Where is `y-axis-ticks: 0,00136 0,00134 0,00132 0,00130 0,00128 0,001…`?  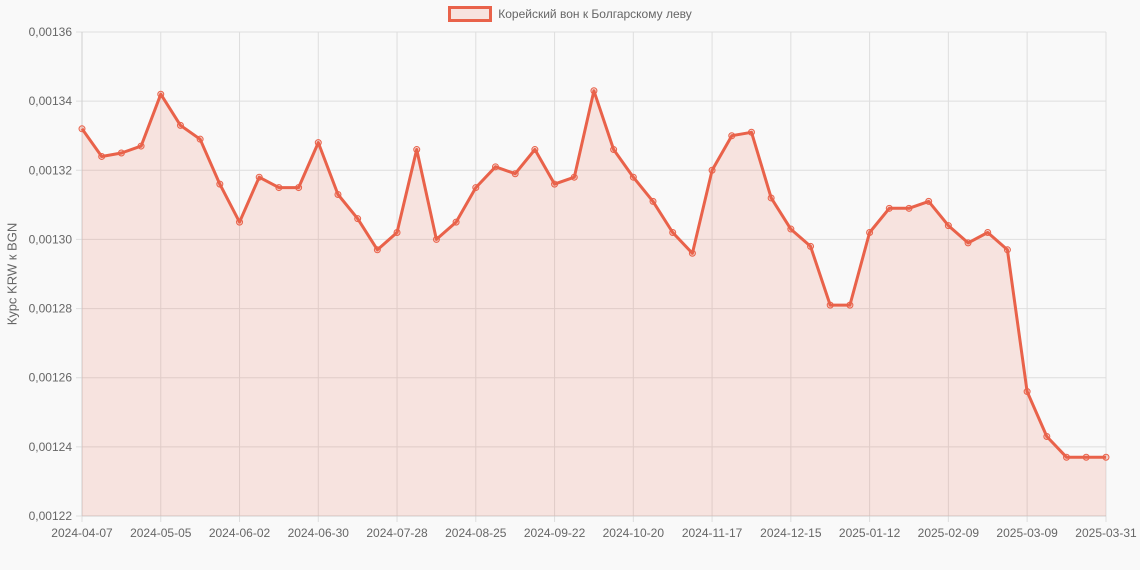 y-axis-ticks: 0,00136 0,00134 0,00132 0,00130 0,00128 0,001… is located at coordinates (51, 274).